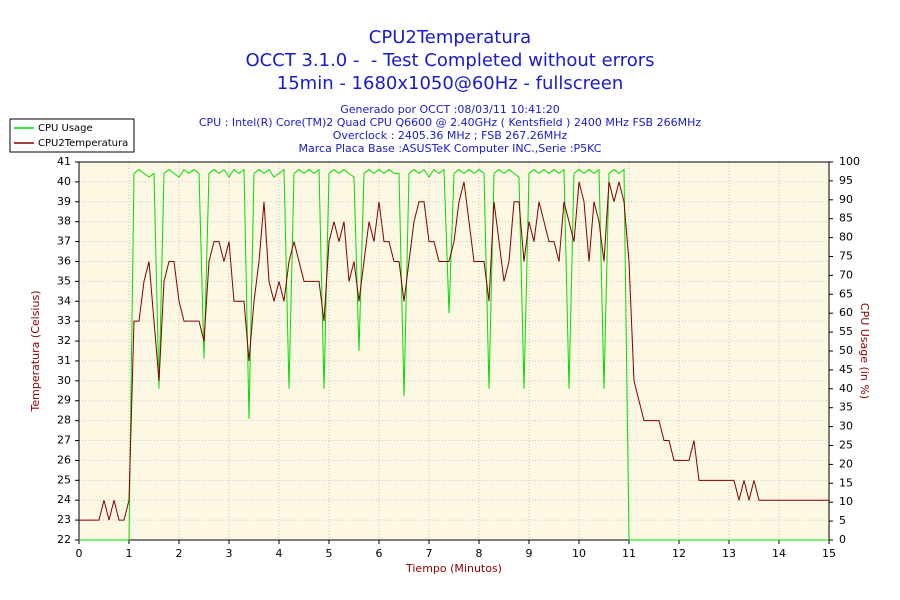  Describe the element at coordinates (64, 260) in the screenshot. I see `y-tick-label: 36` at that location.